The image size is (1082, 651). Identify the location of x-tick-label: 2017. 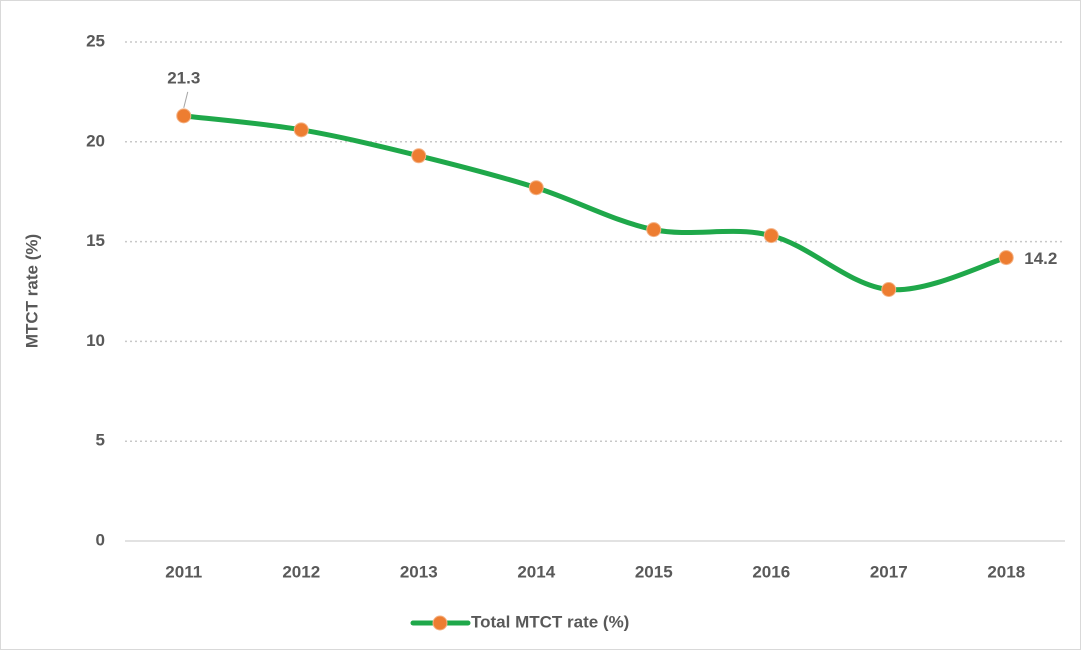
(889, 571).